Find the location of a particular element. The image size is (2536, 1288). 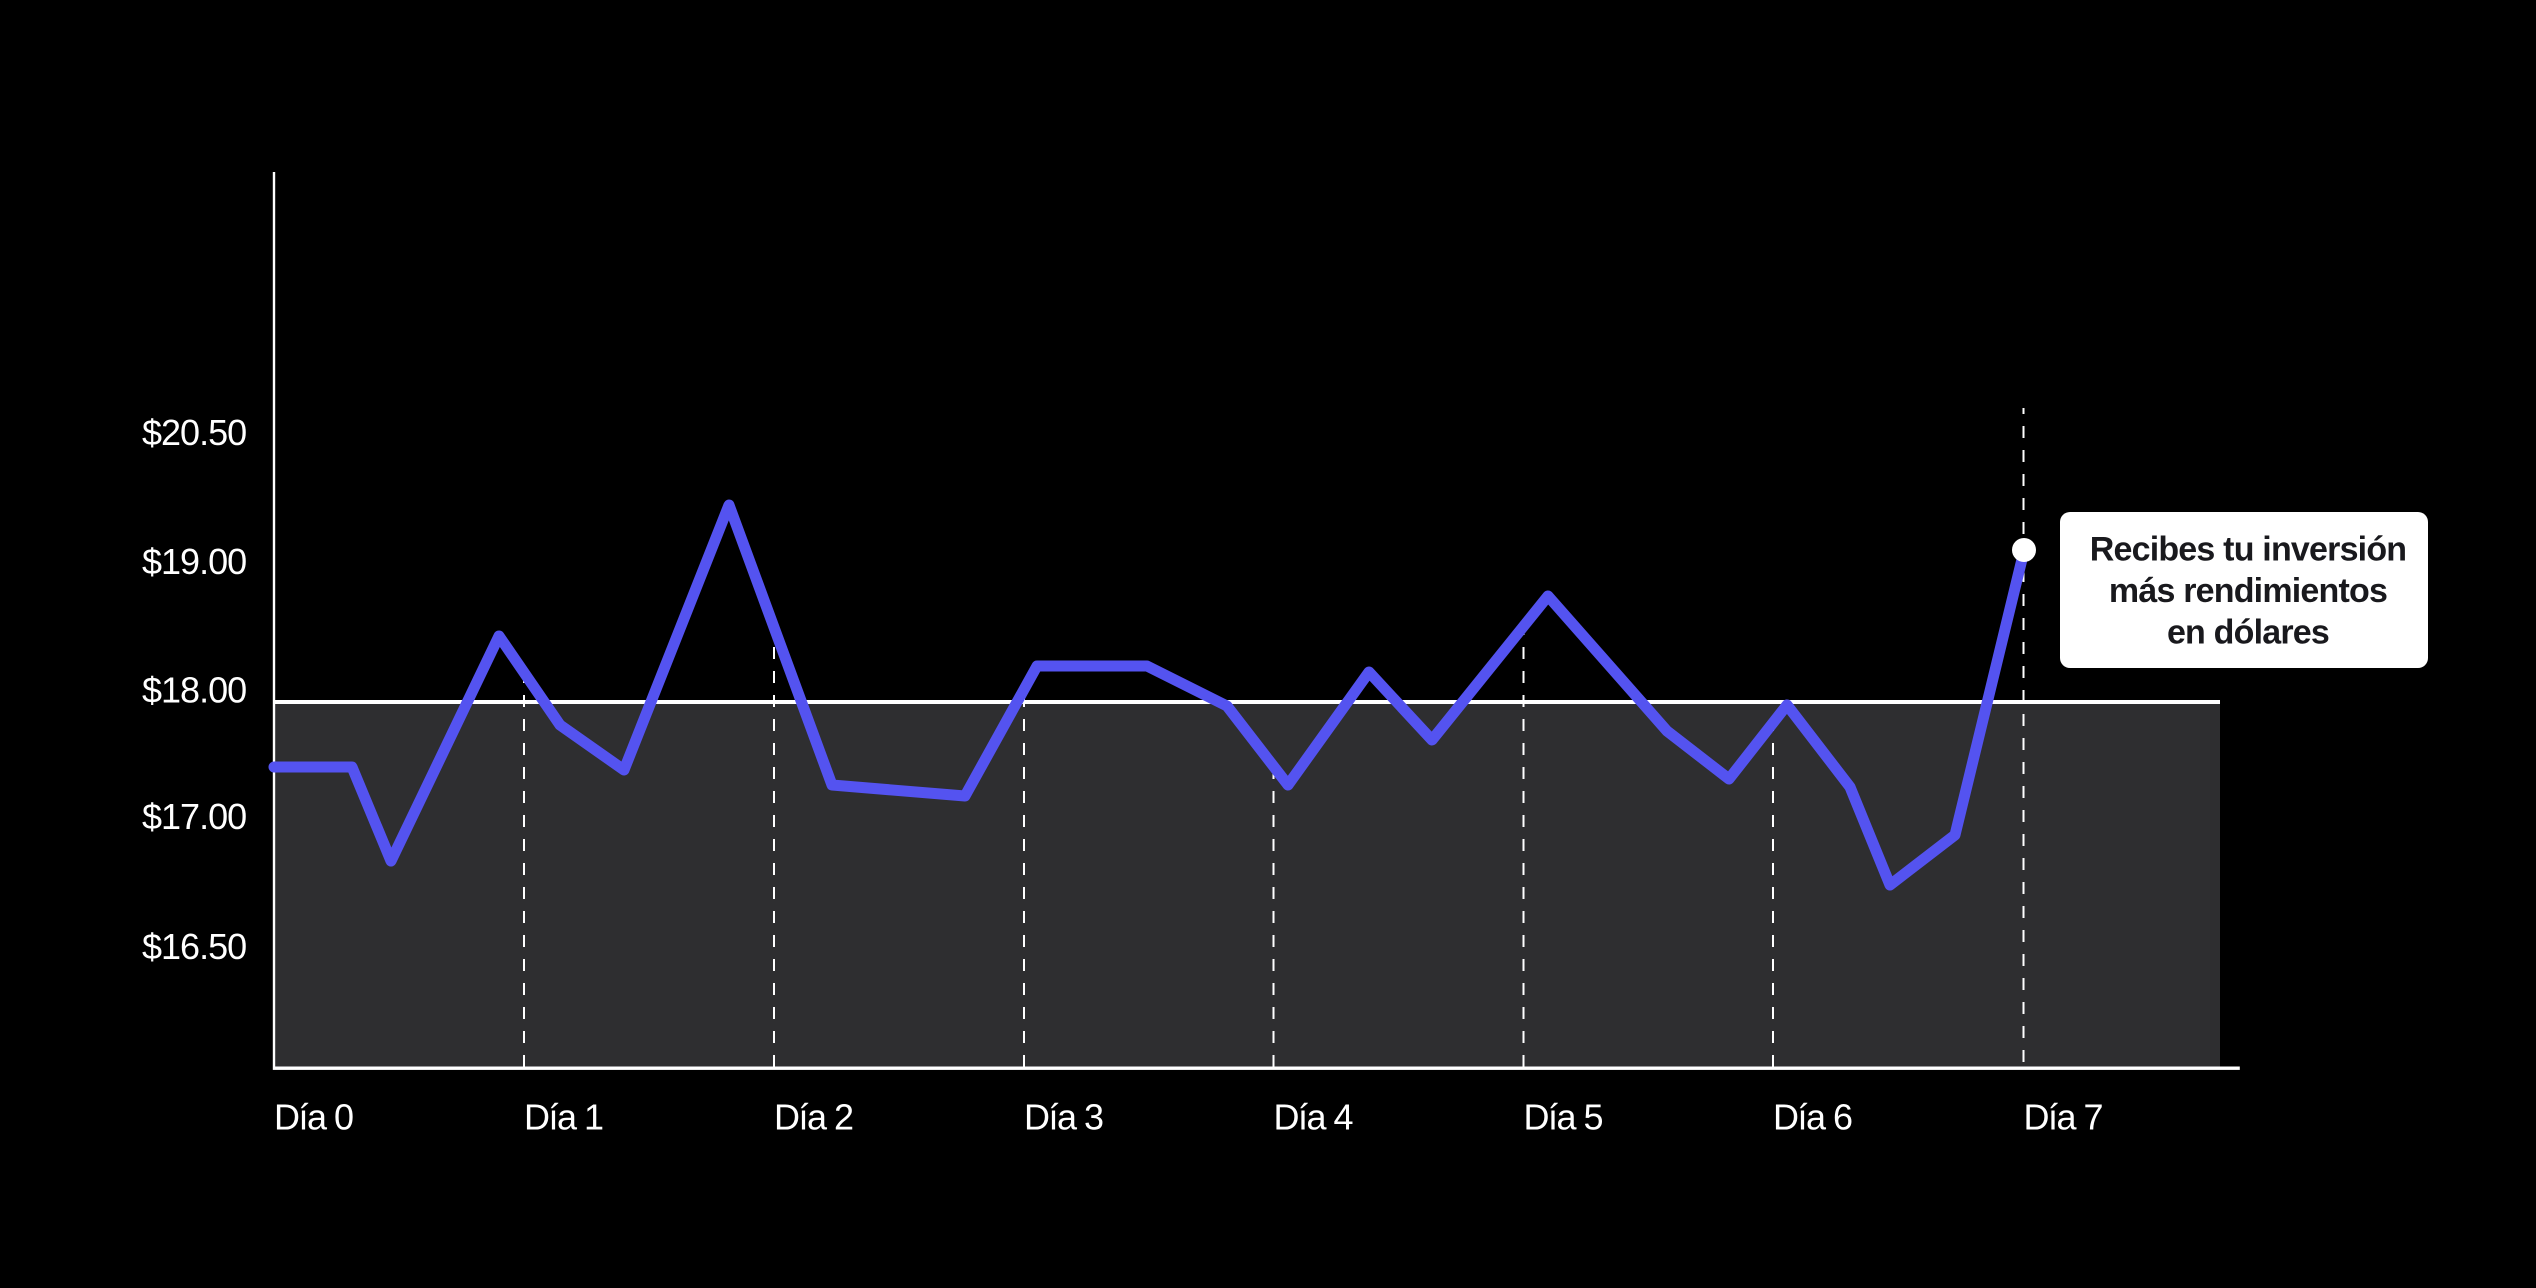

svg-text: Día 4 is located at coordinates (1313, 1117).